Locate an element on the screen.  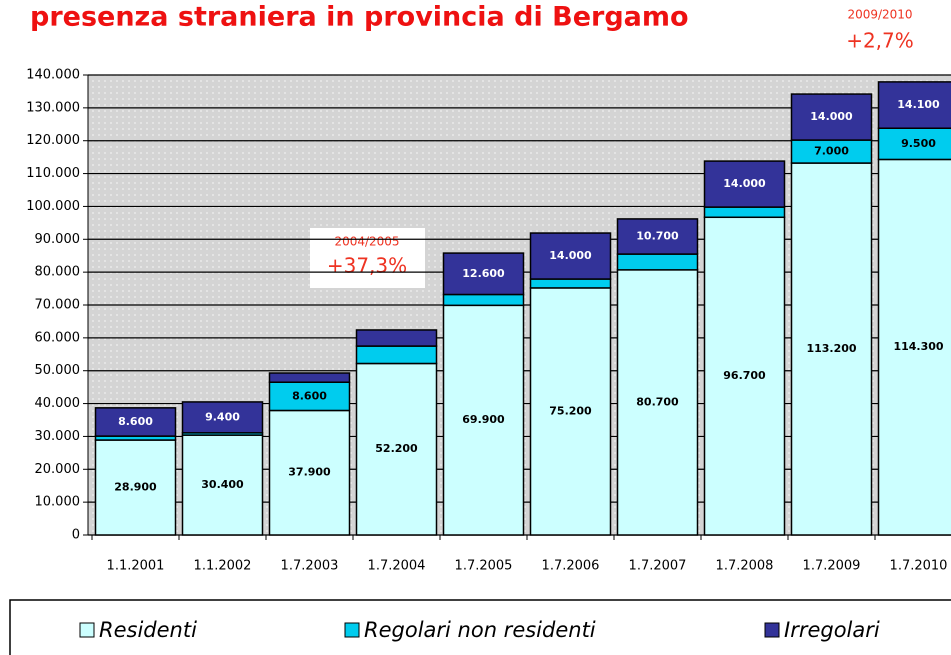
x-tick-label: 1.7.2004 is located at coordinates (397, 566).